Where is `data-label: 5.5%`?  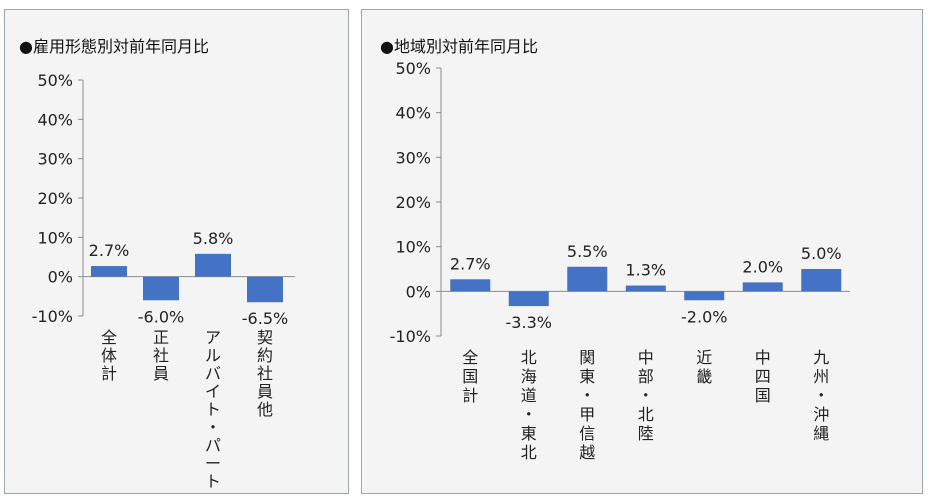 data-label: 5.5% is located at coordinates (587, 251).